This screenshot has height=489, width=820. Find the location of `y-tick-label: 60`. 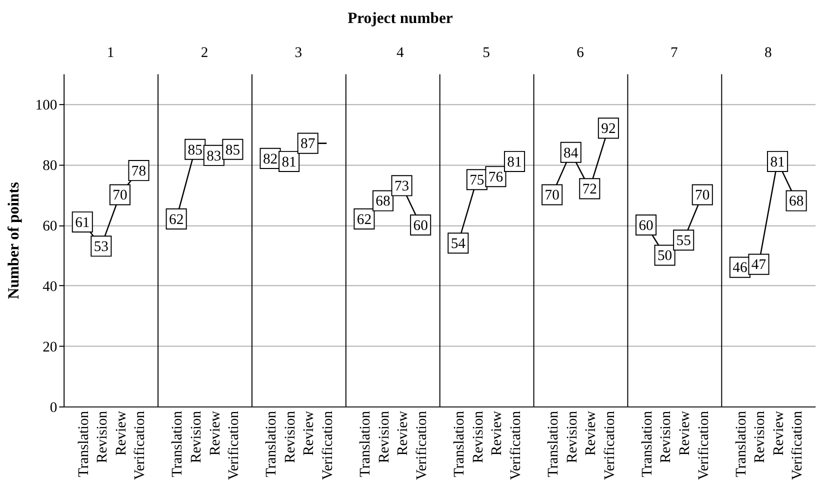

y-tick-label: 60 is located at coordinates (50, 226).